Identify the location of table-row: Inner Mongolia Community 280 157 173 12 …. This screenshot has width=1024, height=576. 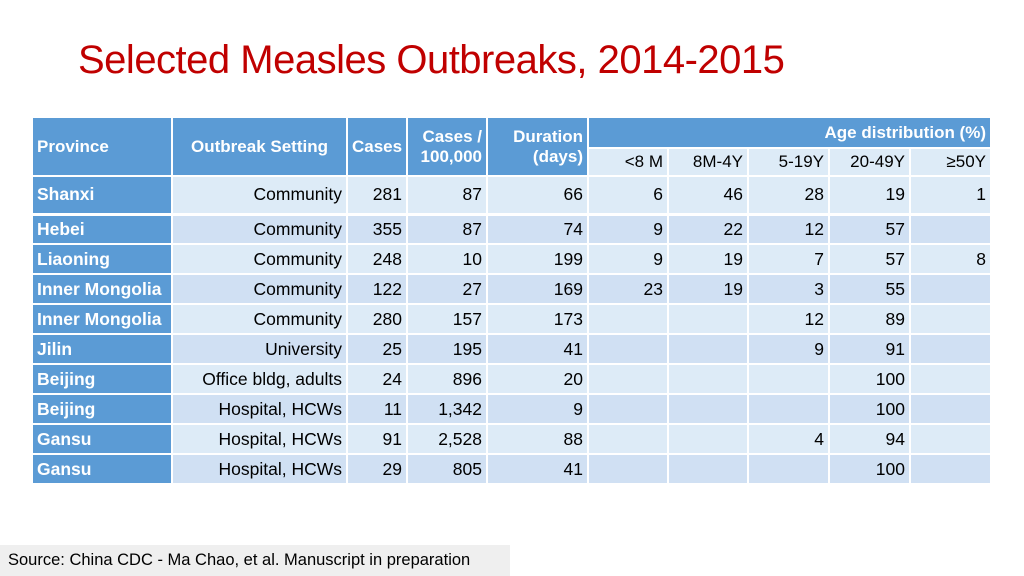
(512, 319).